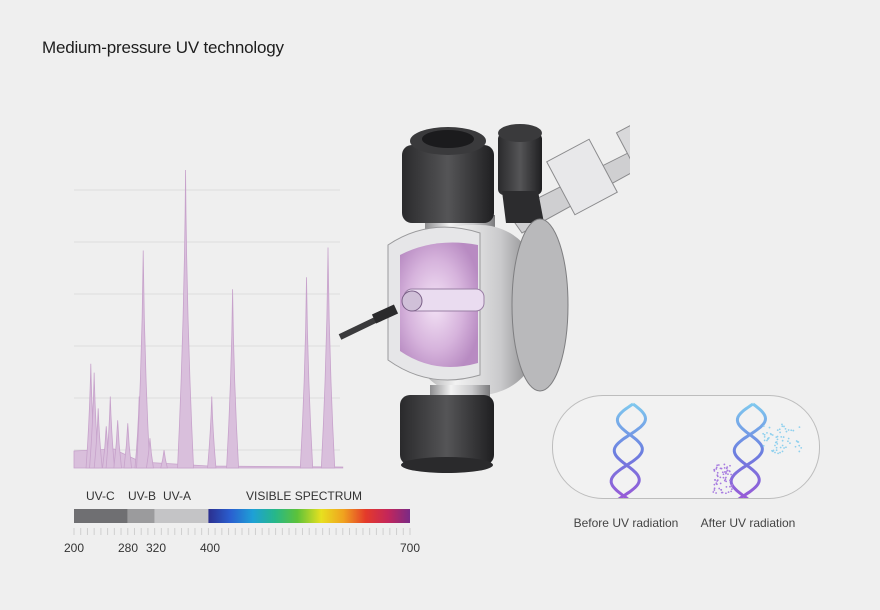  I want to click on wavelength-tick-label: 400, so click(210, 548).